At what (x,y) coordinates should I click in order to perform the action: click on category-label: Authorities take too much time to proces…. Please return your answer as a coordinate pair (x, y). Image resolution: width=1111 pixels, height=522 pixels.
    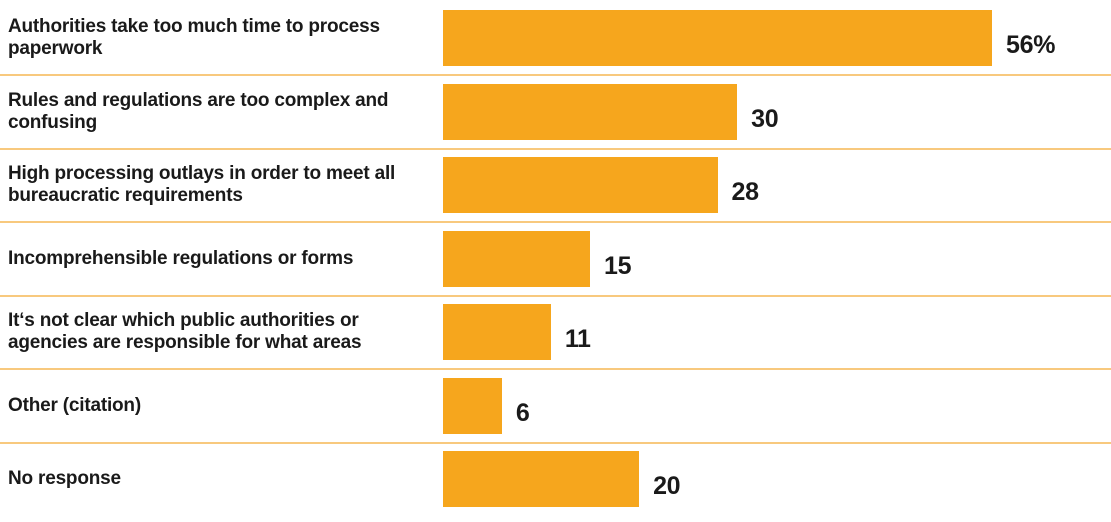
    Looking at the image, I should click on (194, 37).